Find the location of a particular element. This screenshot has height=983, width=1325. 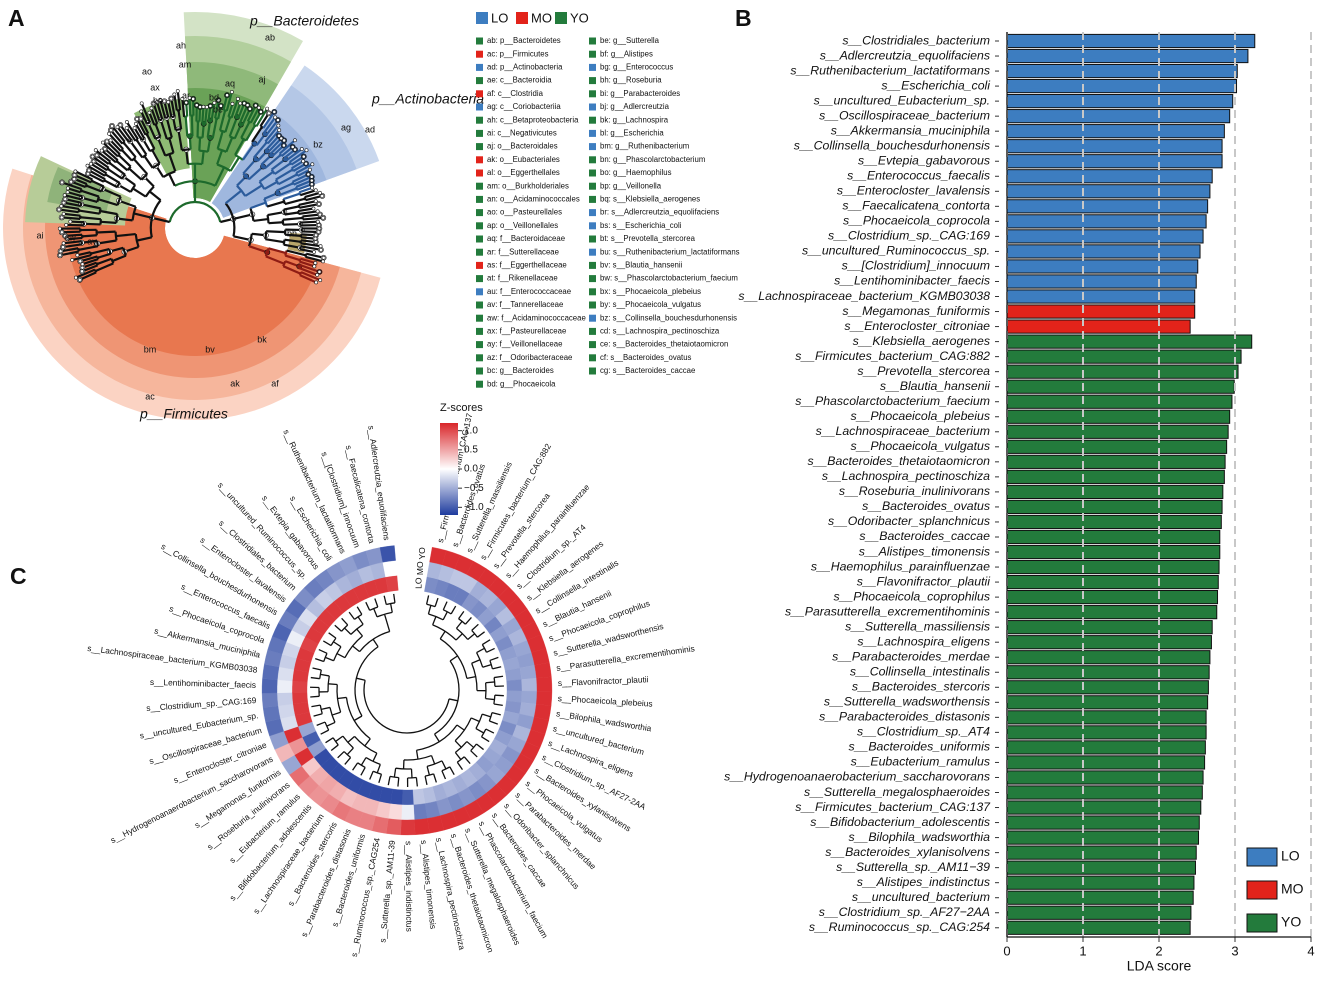

category-label: s__Phascolarctobacterium_faecium is located at coordinates (892, 401).